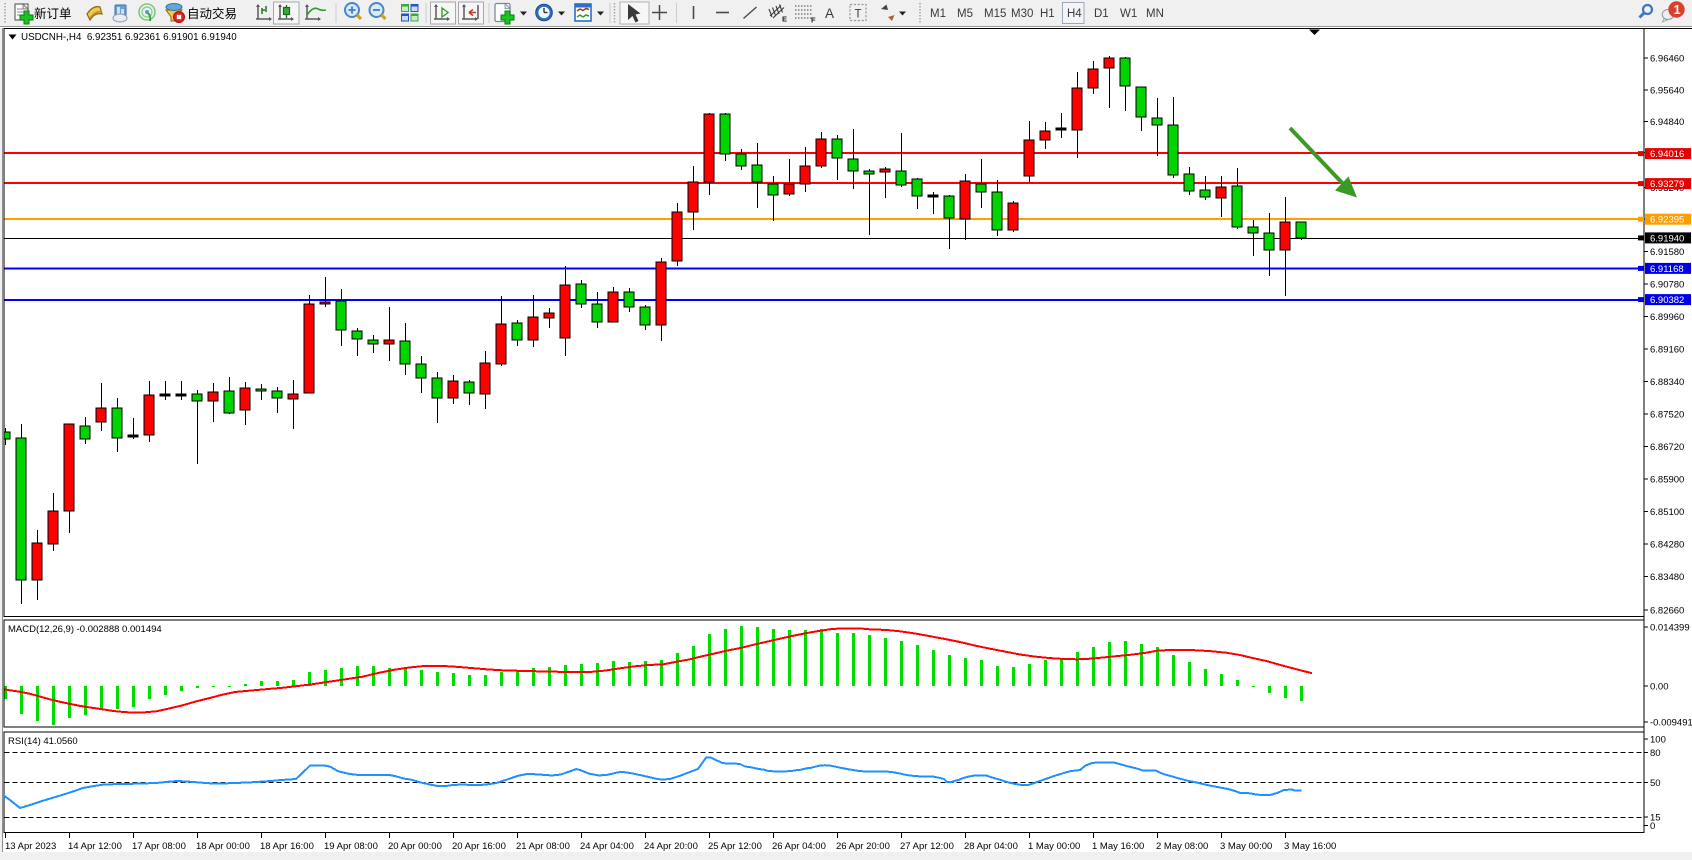 This screenshot has width=1692, height=860. I want to click on svg-text: 自动交易, so click(212, 13).